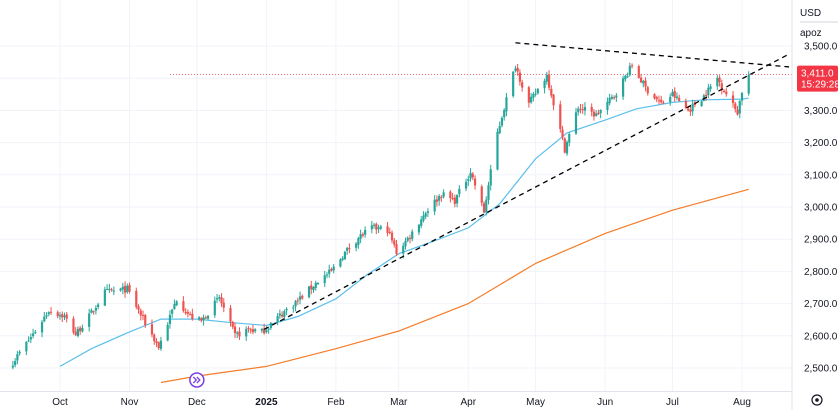  I want to click on y-tick-label: 2,500.0, so click(821, 369).